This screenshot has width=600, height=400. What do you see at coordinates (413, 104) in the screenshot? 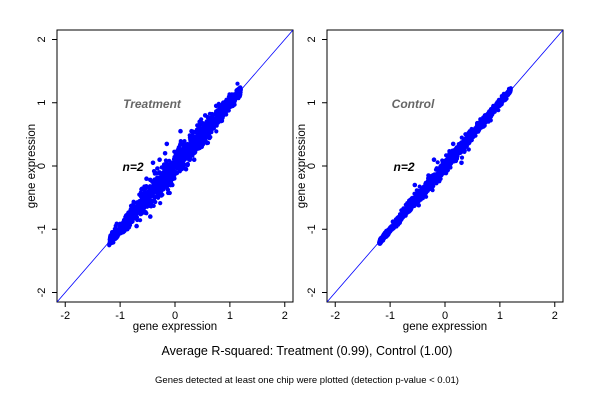
I see `panel-title: Control` at bounding box center [413, 104].